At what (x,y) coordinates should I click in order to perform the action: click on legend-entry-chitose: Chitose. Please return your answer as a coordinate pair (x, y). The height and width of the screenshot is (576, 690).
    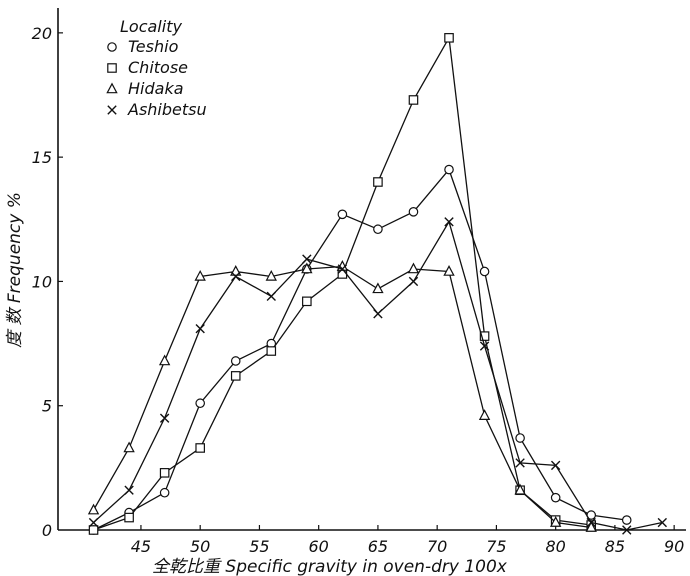
    Looking at the image, I should click on (158, 67).